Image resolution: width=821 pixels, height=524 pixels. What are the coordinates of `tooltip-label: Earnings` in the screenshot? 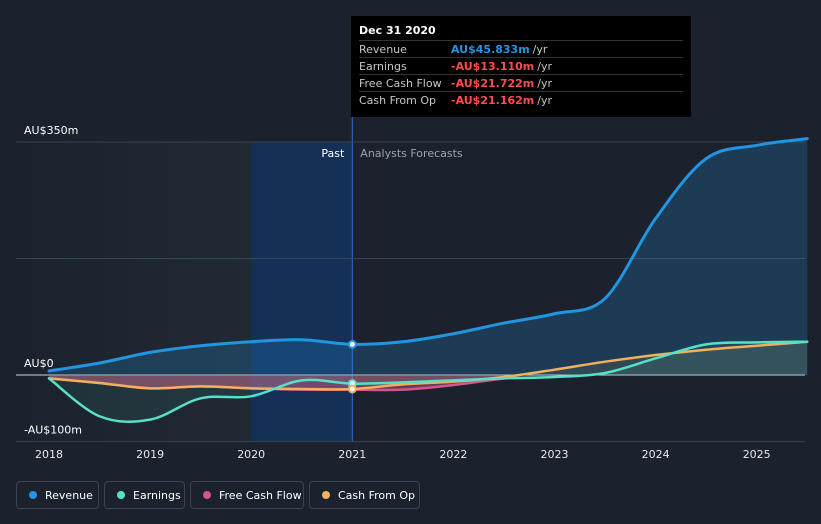 It's located at (383, 66).